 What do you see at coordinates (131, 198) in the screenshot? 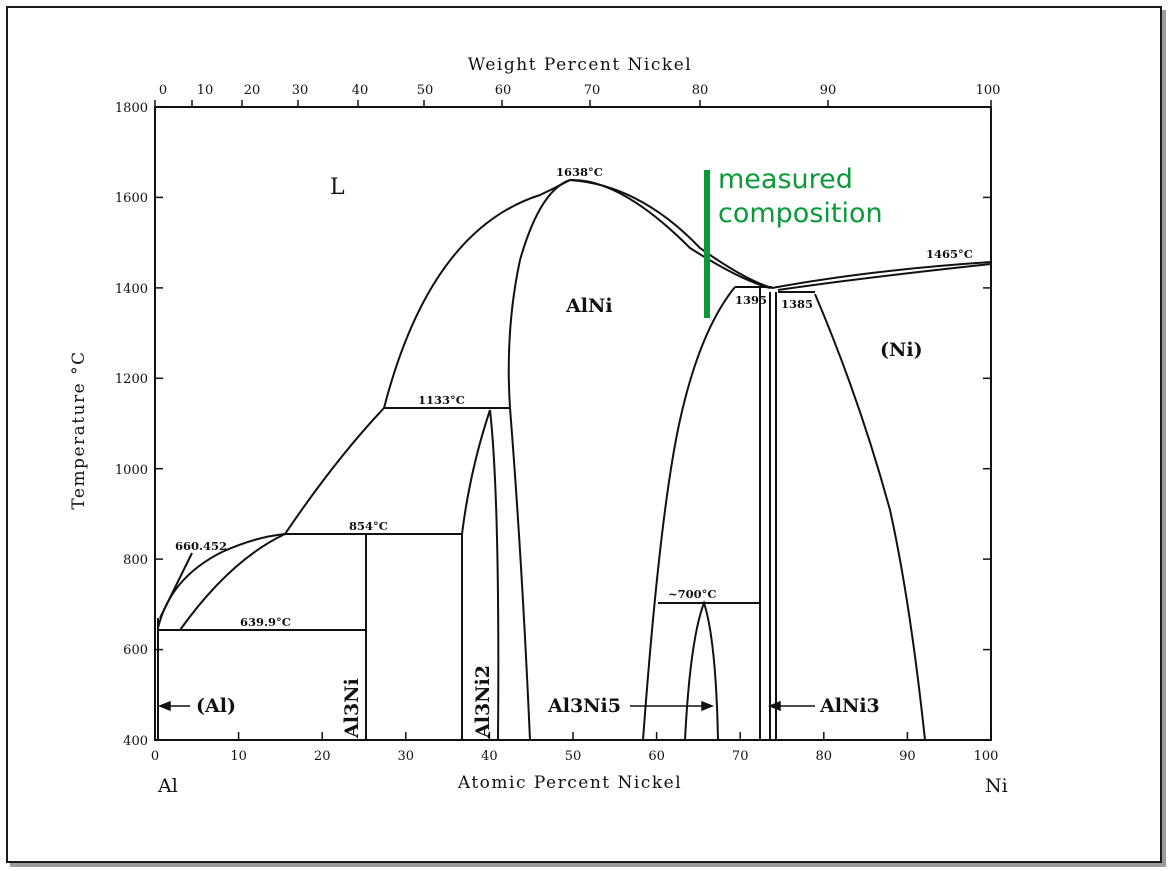
I see `y-tick-label: 1600` at bounding box center [131, 198].